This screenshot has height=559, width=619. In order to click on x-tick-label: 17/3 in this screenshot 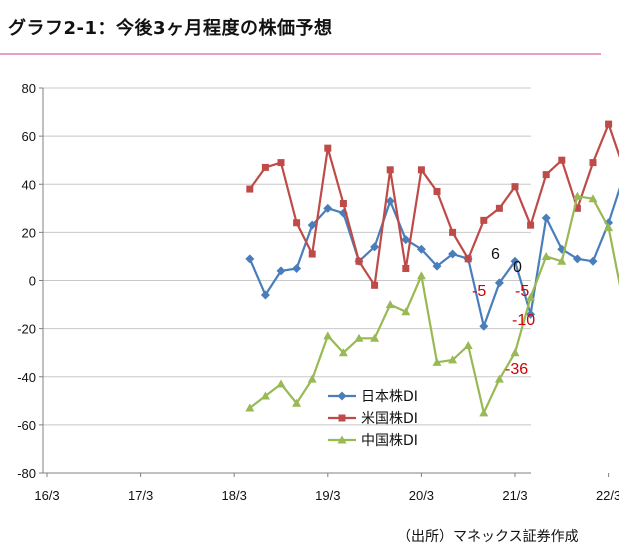, I will do `click(140, 495)`.